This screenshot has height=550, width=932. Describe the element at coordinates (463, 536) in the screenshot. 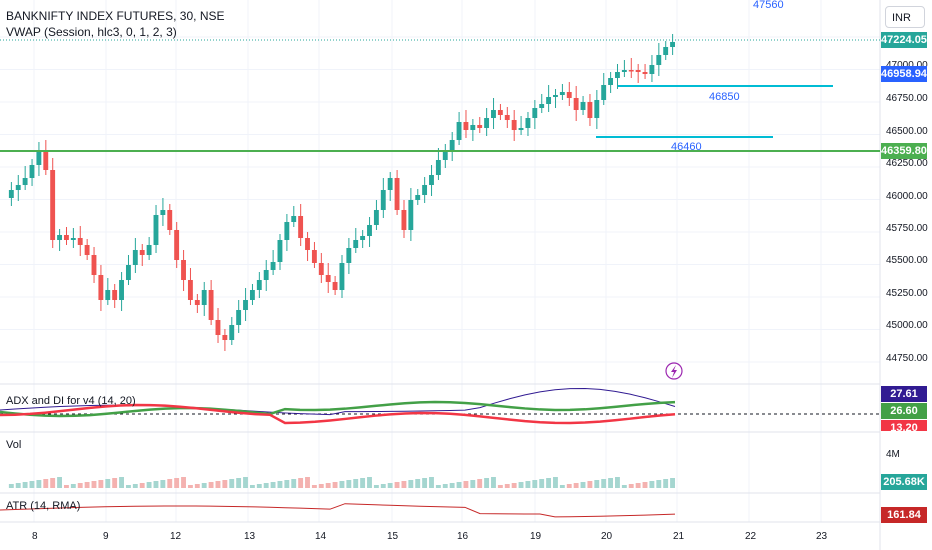

I see `time-tick: 16` at that location.